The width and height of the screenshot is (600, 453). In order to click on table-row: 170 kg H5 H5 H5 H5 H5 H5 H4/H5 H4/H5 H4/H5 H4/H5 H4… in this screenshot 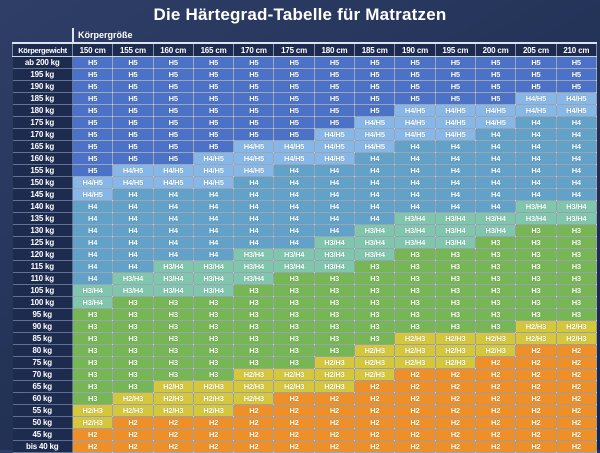, I will do `click(305, 134)`.